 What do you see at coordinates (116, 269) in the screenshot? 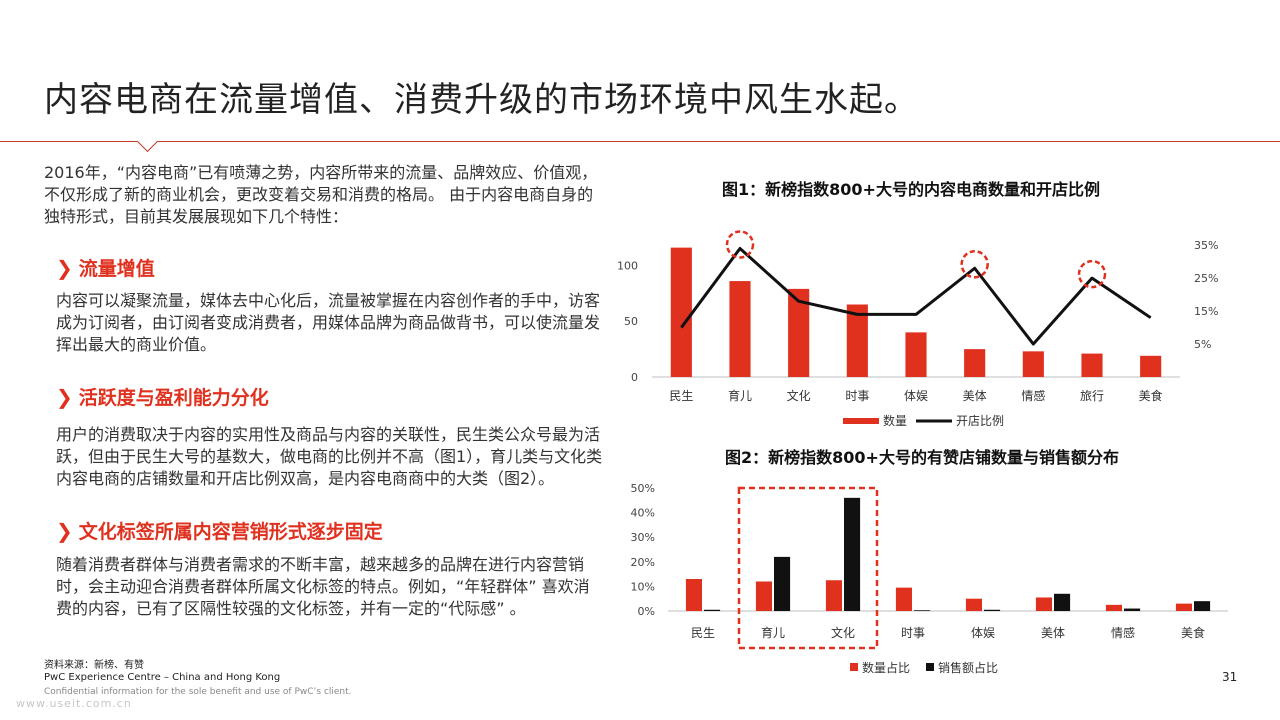
I see `section-heading-text: 流量增值` at bounding box center [116, 269].